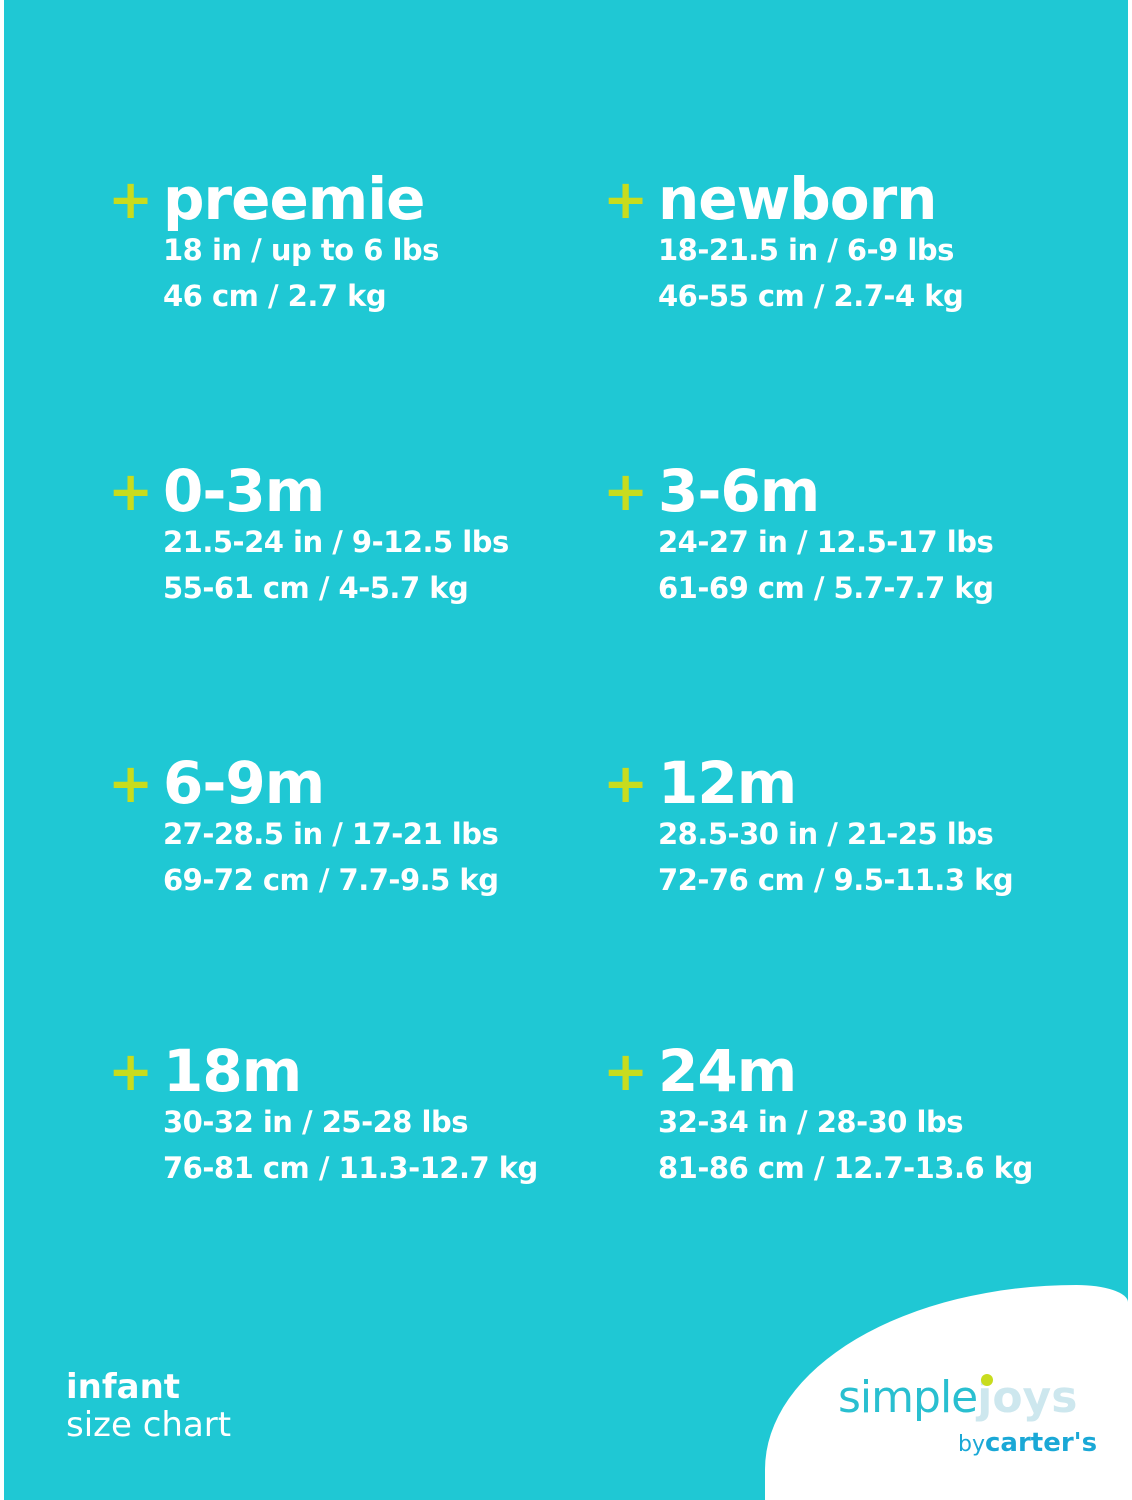 The image size is (1132, 1500). What do you see at coordinates (987, 1380) in the screenshot?
I see `logo-dot` at bounding box center [987, 1380].